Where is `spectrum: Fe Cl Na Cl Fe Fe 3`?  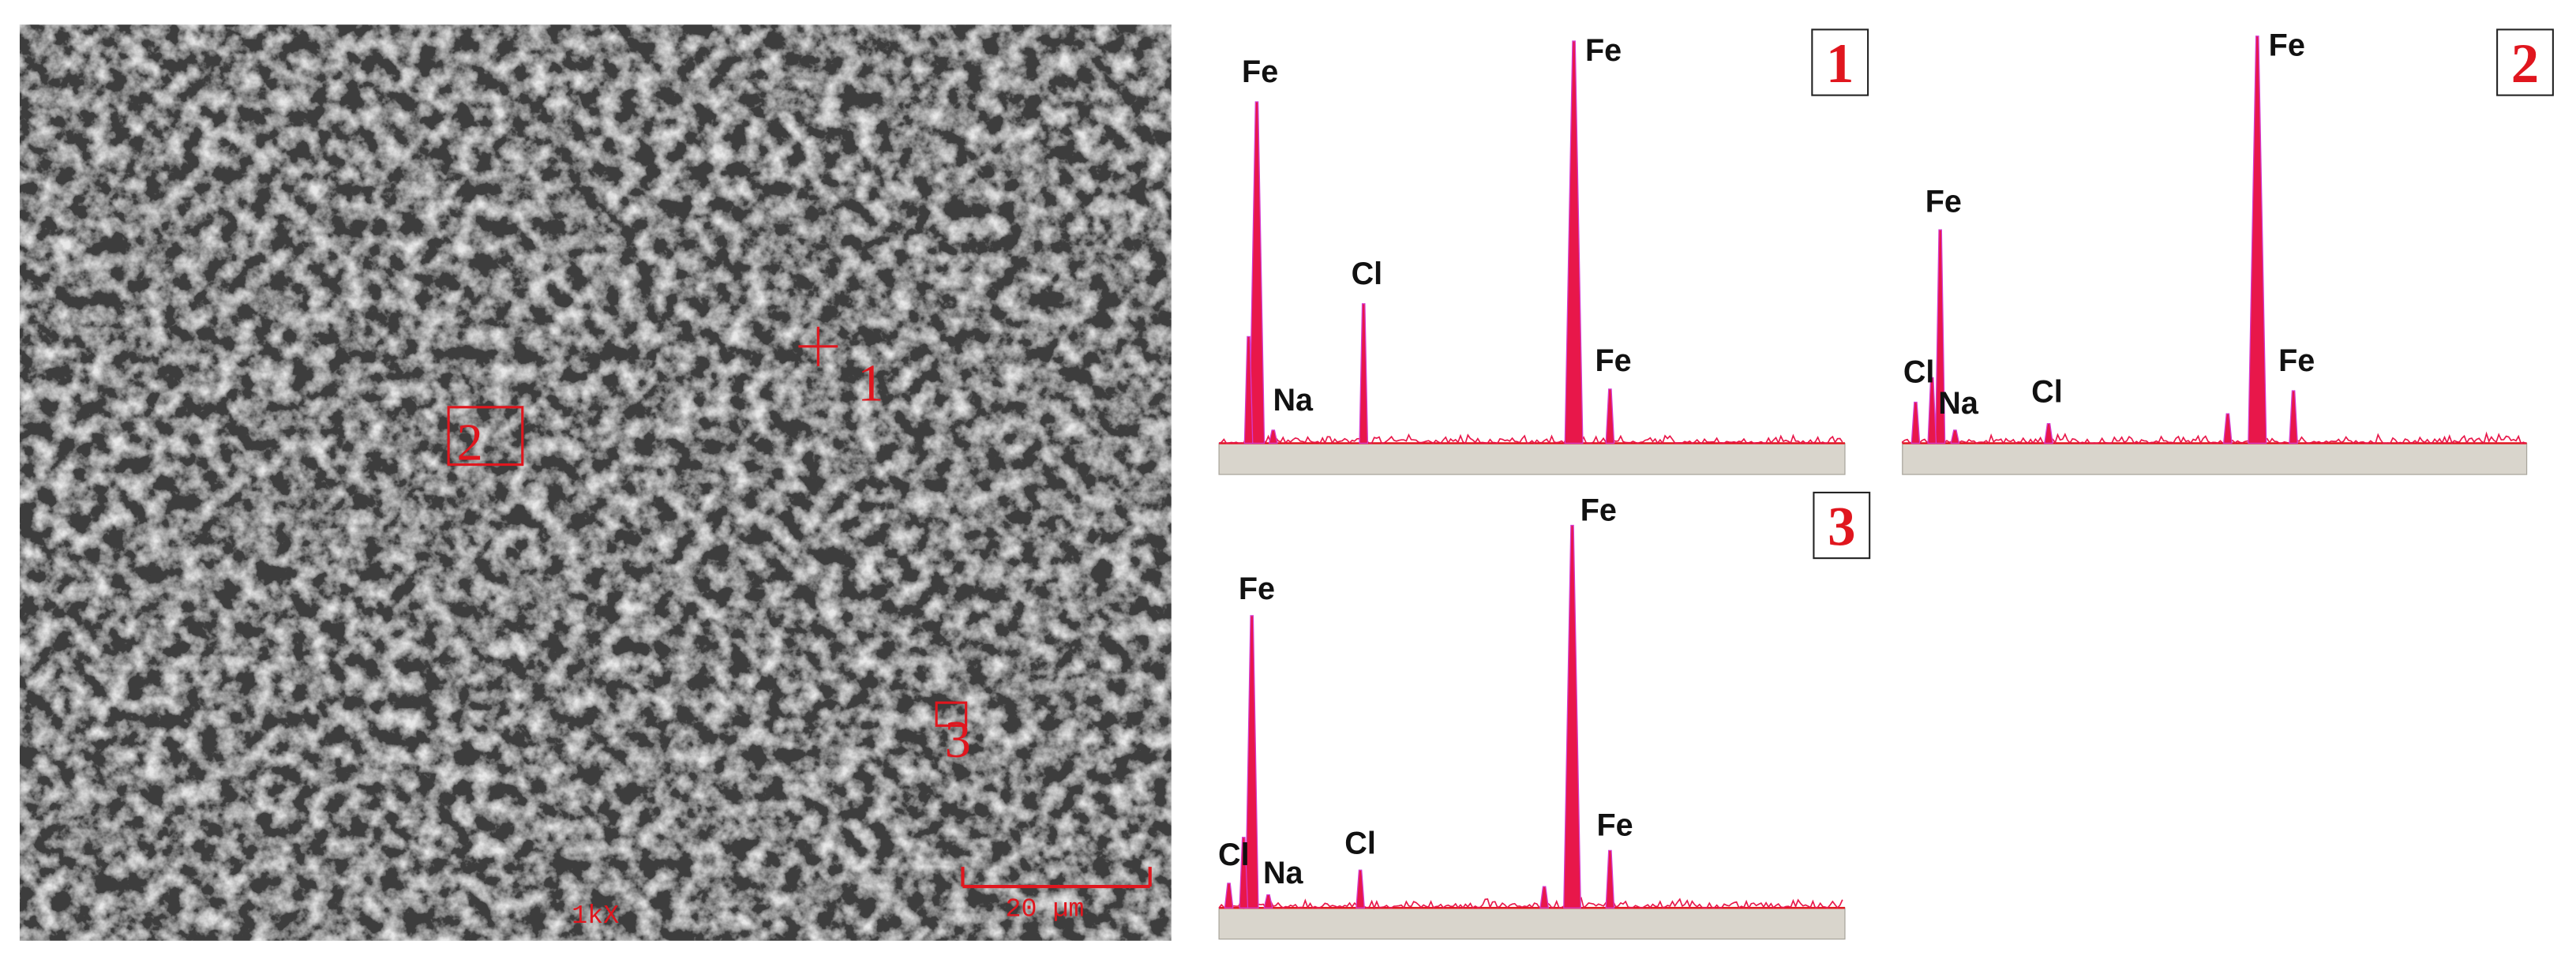
spectrum: Fe Cl Na Cl Fe Fe 3 is located at coordinates (1544, 715).